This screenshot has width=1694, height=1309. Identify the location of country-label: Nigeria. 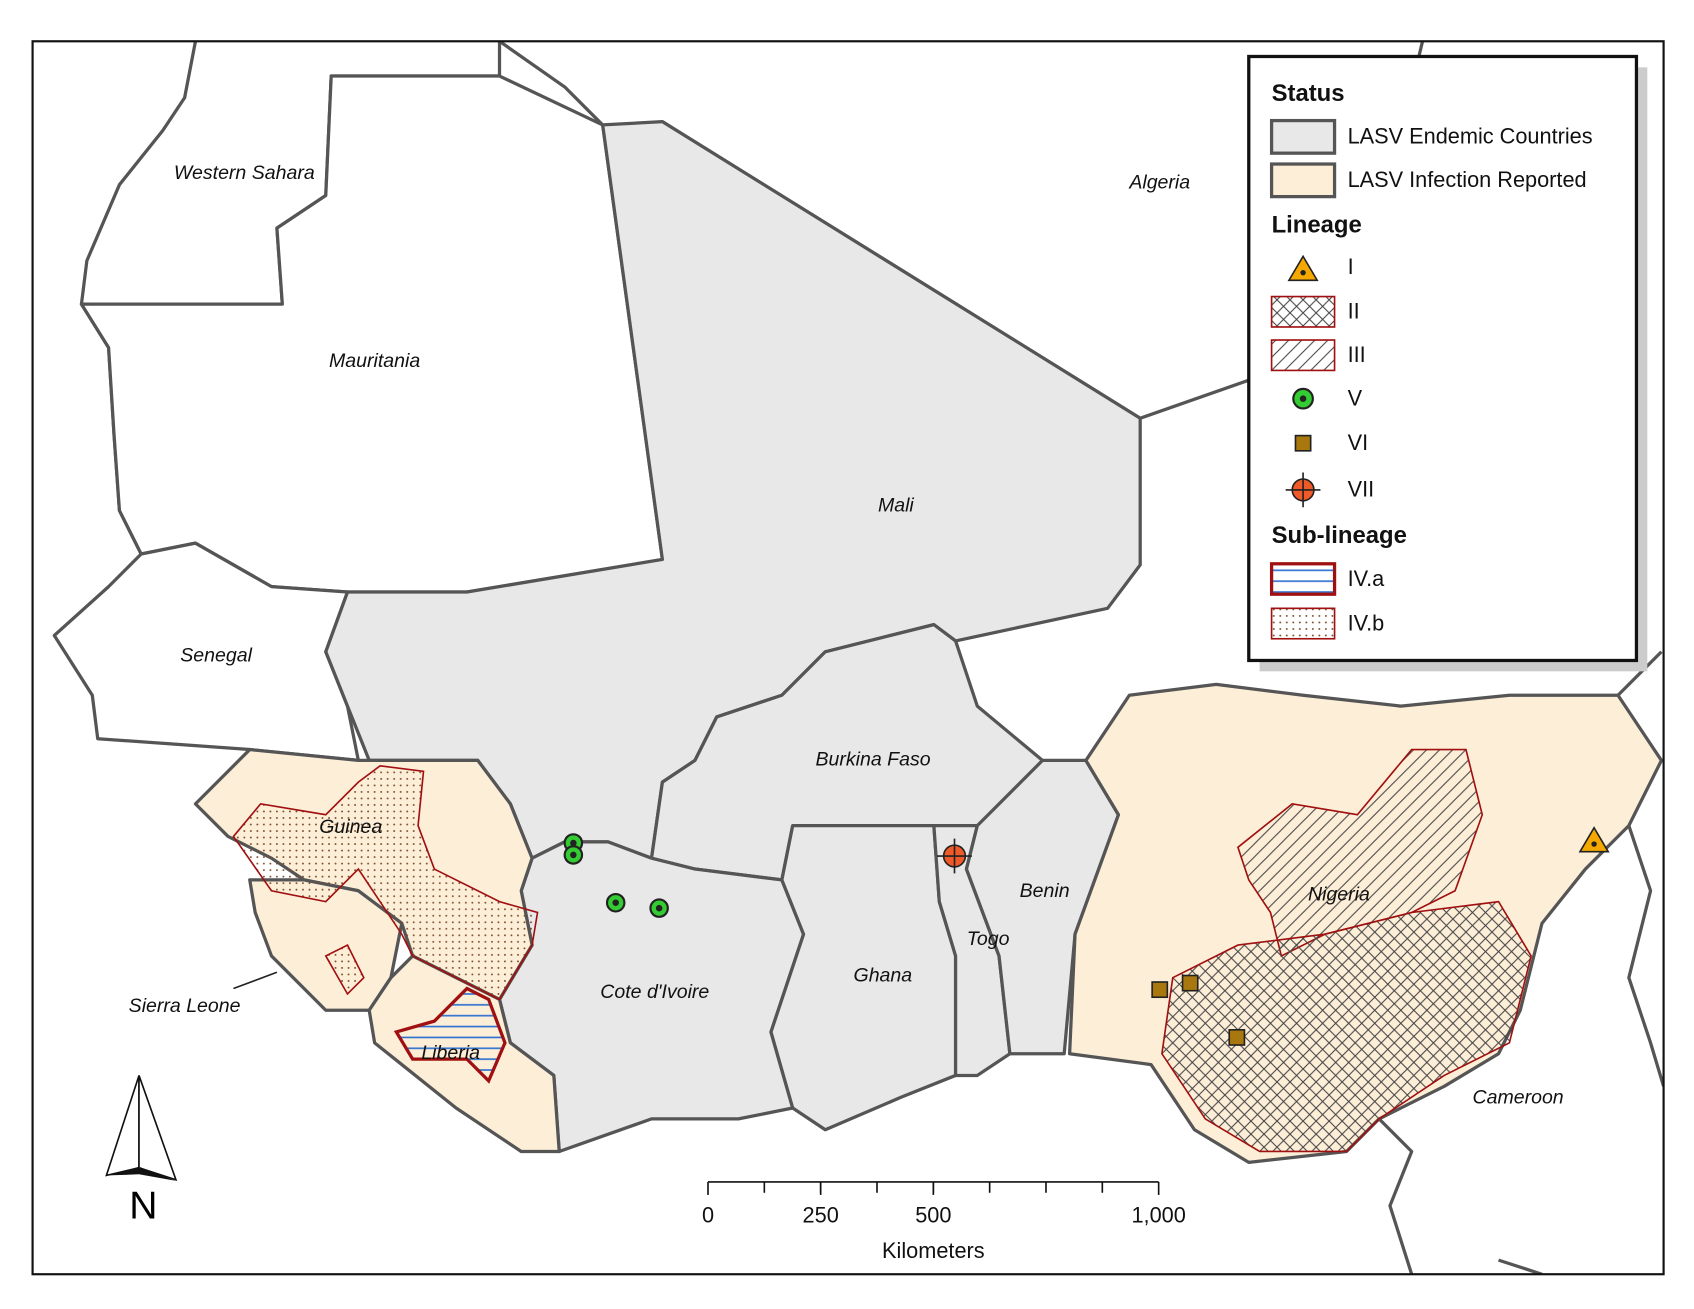
(1339, 894).